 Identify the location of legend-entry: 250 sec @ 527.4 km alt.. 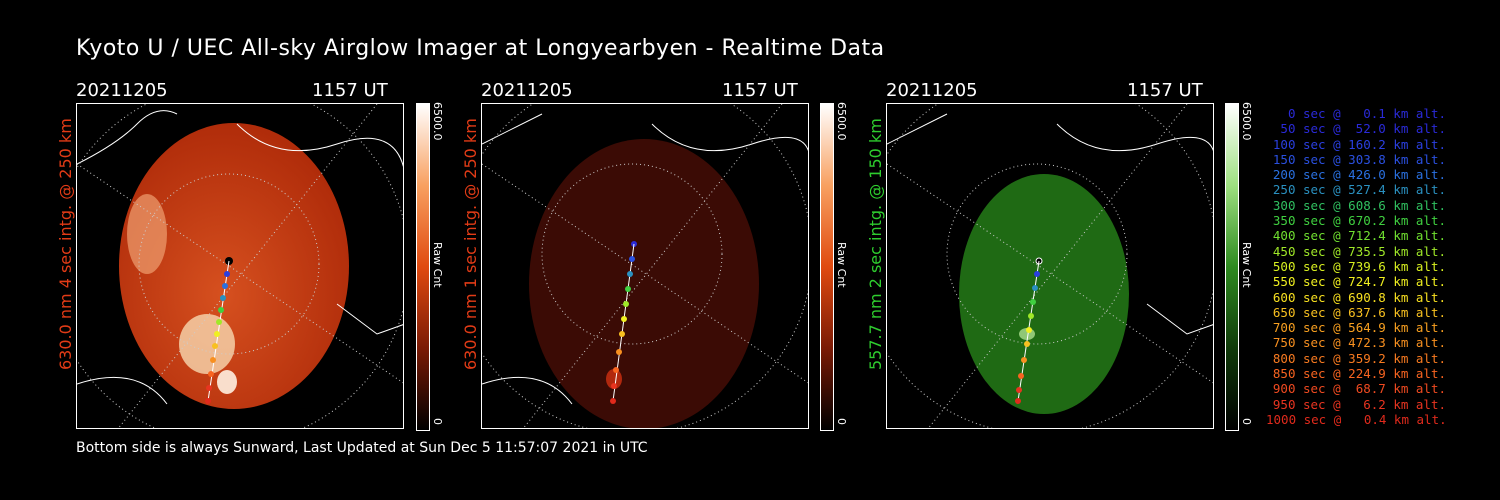
(1359, 190).